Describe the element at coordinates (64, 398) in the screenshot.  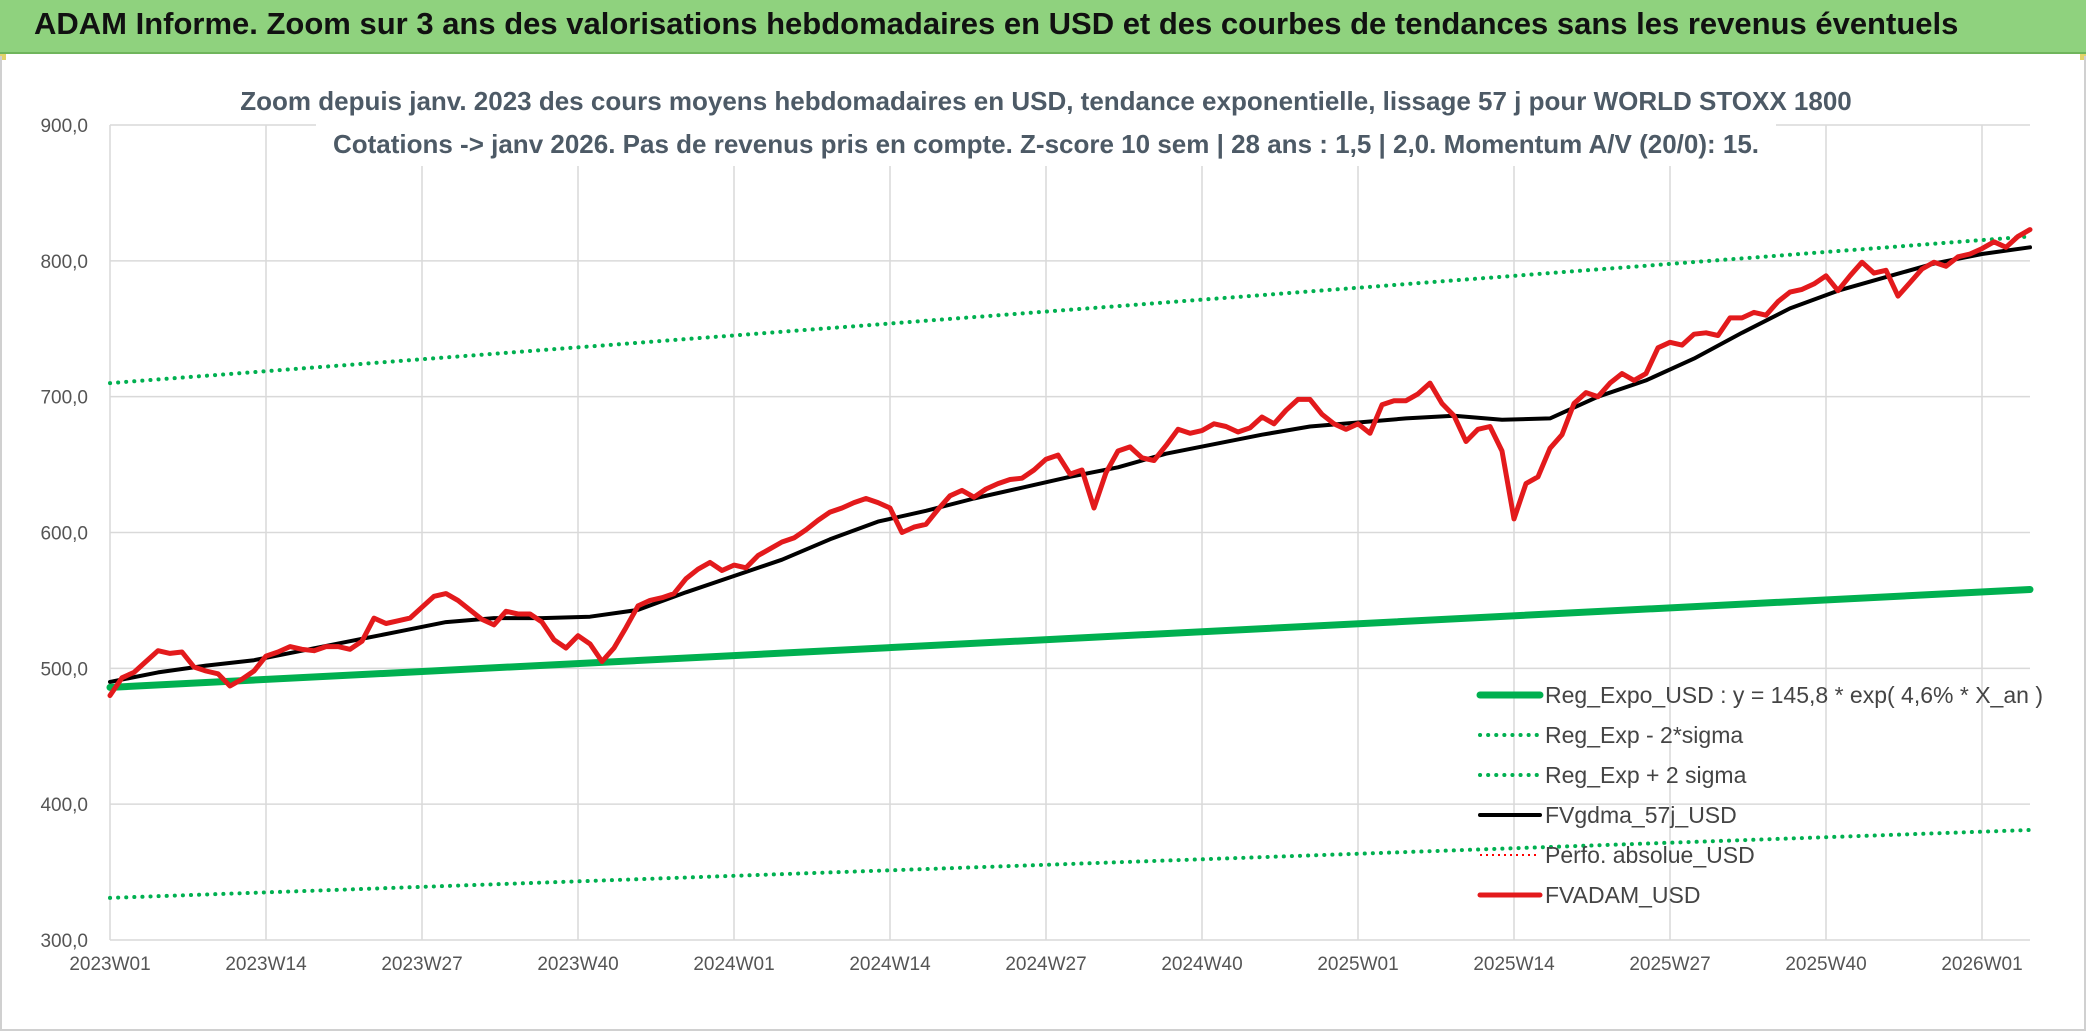
I see `y-tick-label: 700,0` at that location.